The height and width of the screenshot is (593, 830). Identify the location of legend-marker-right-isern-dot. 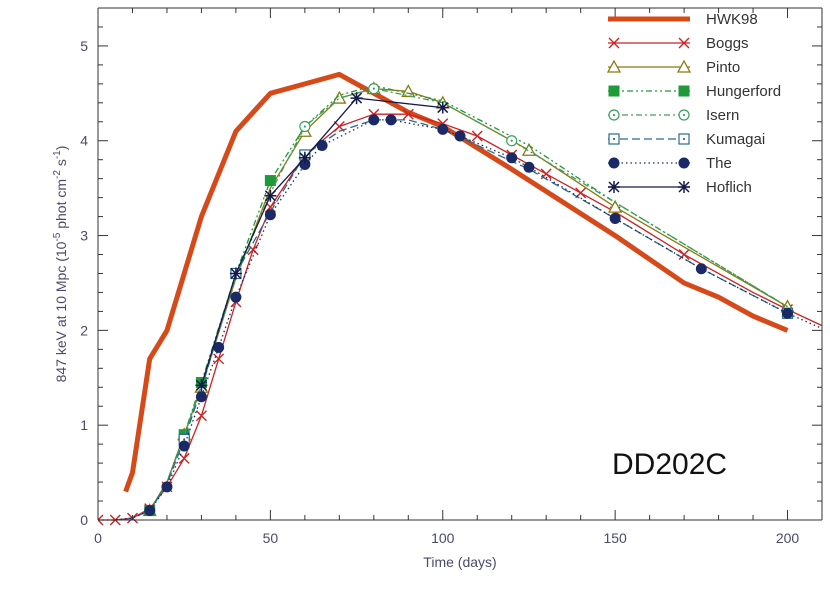
(684, 115).